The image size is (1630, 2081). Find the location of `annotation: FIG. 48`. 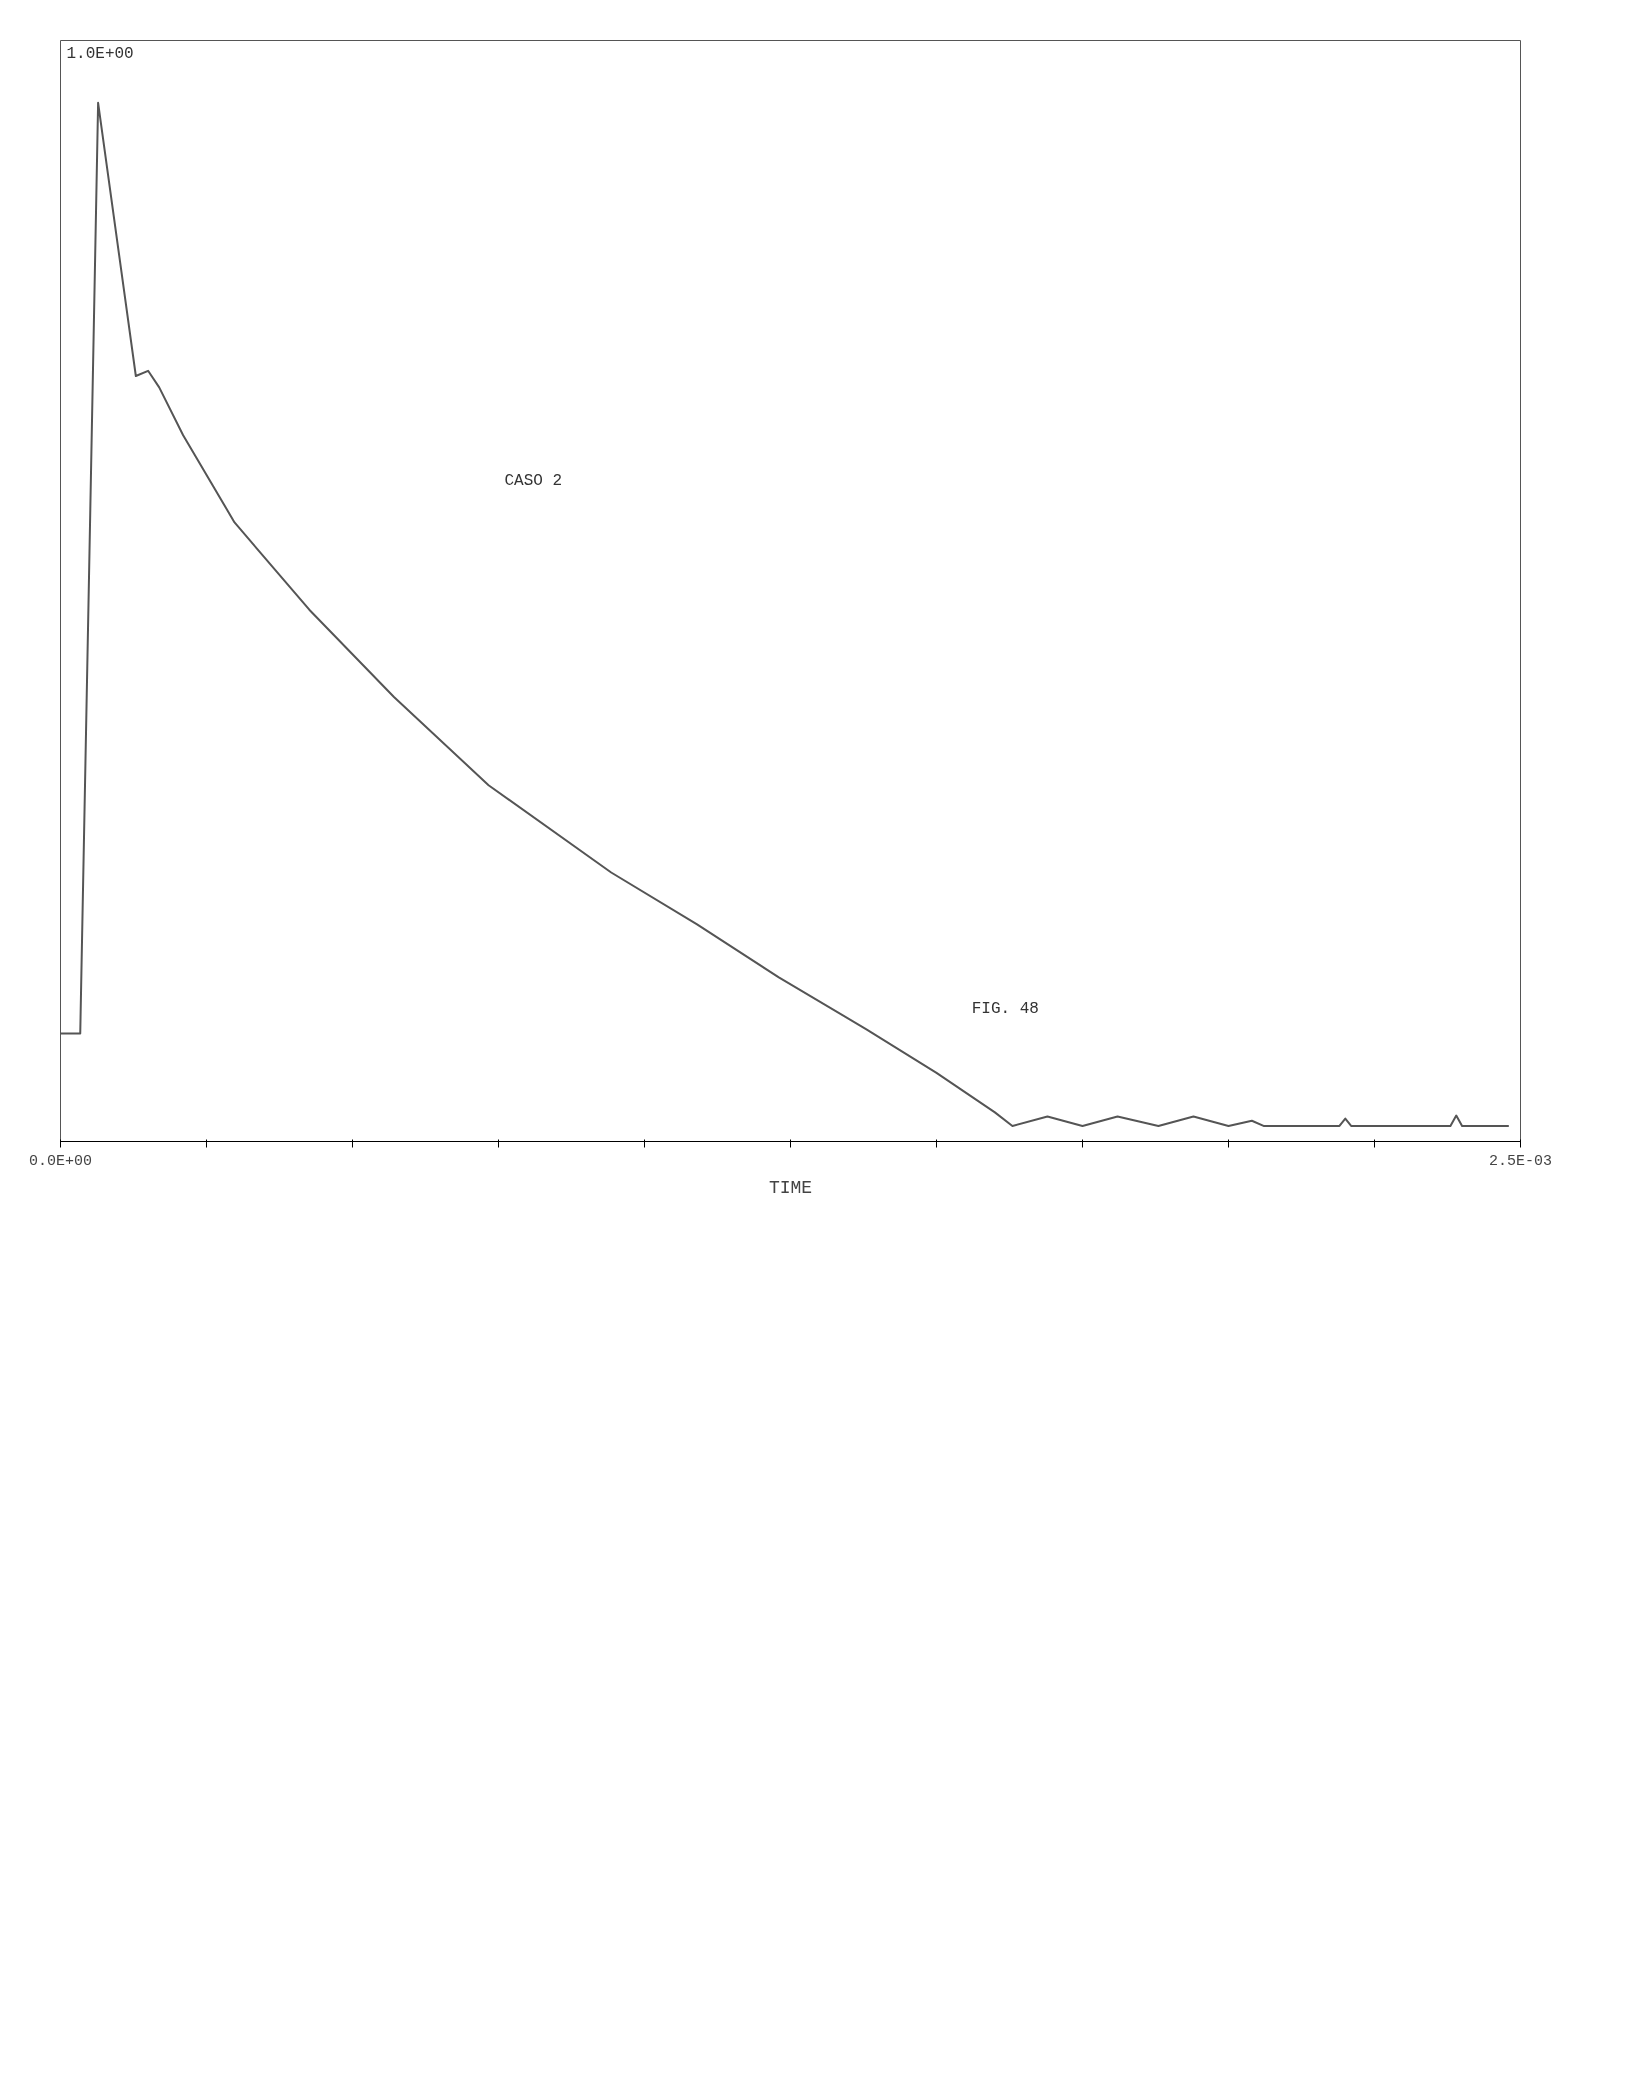

annotation: FIG. 48 is located at coordinates (1005, 1009).